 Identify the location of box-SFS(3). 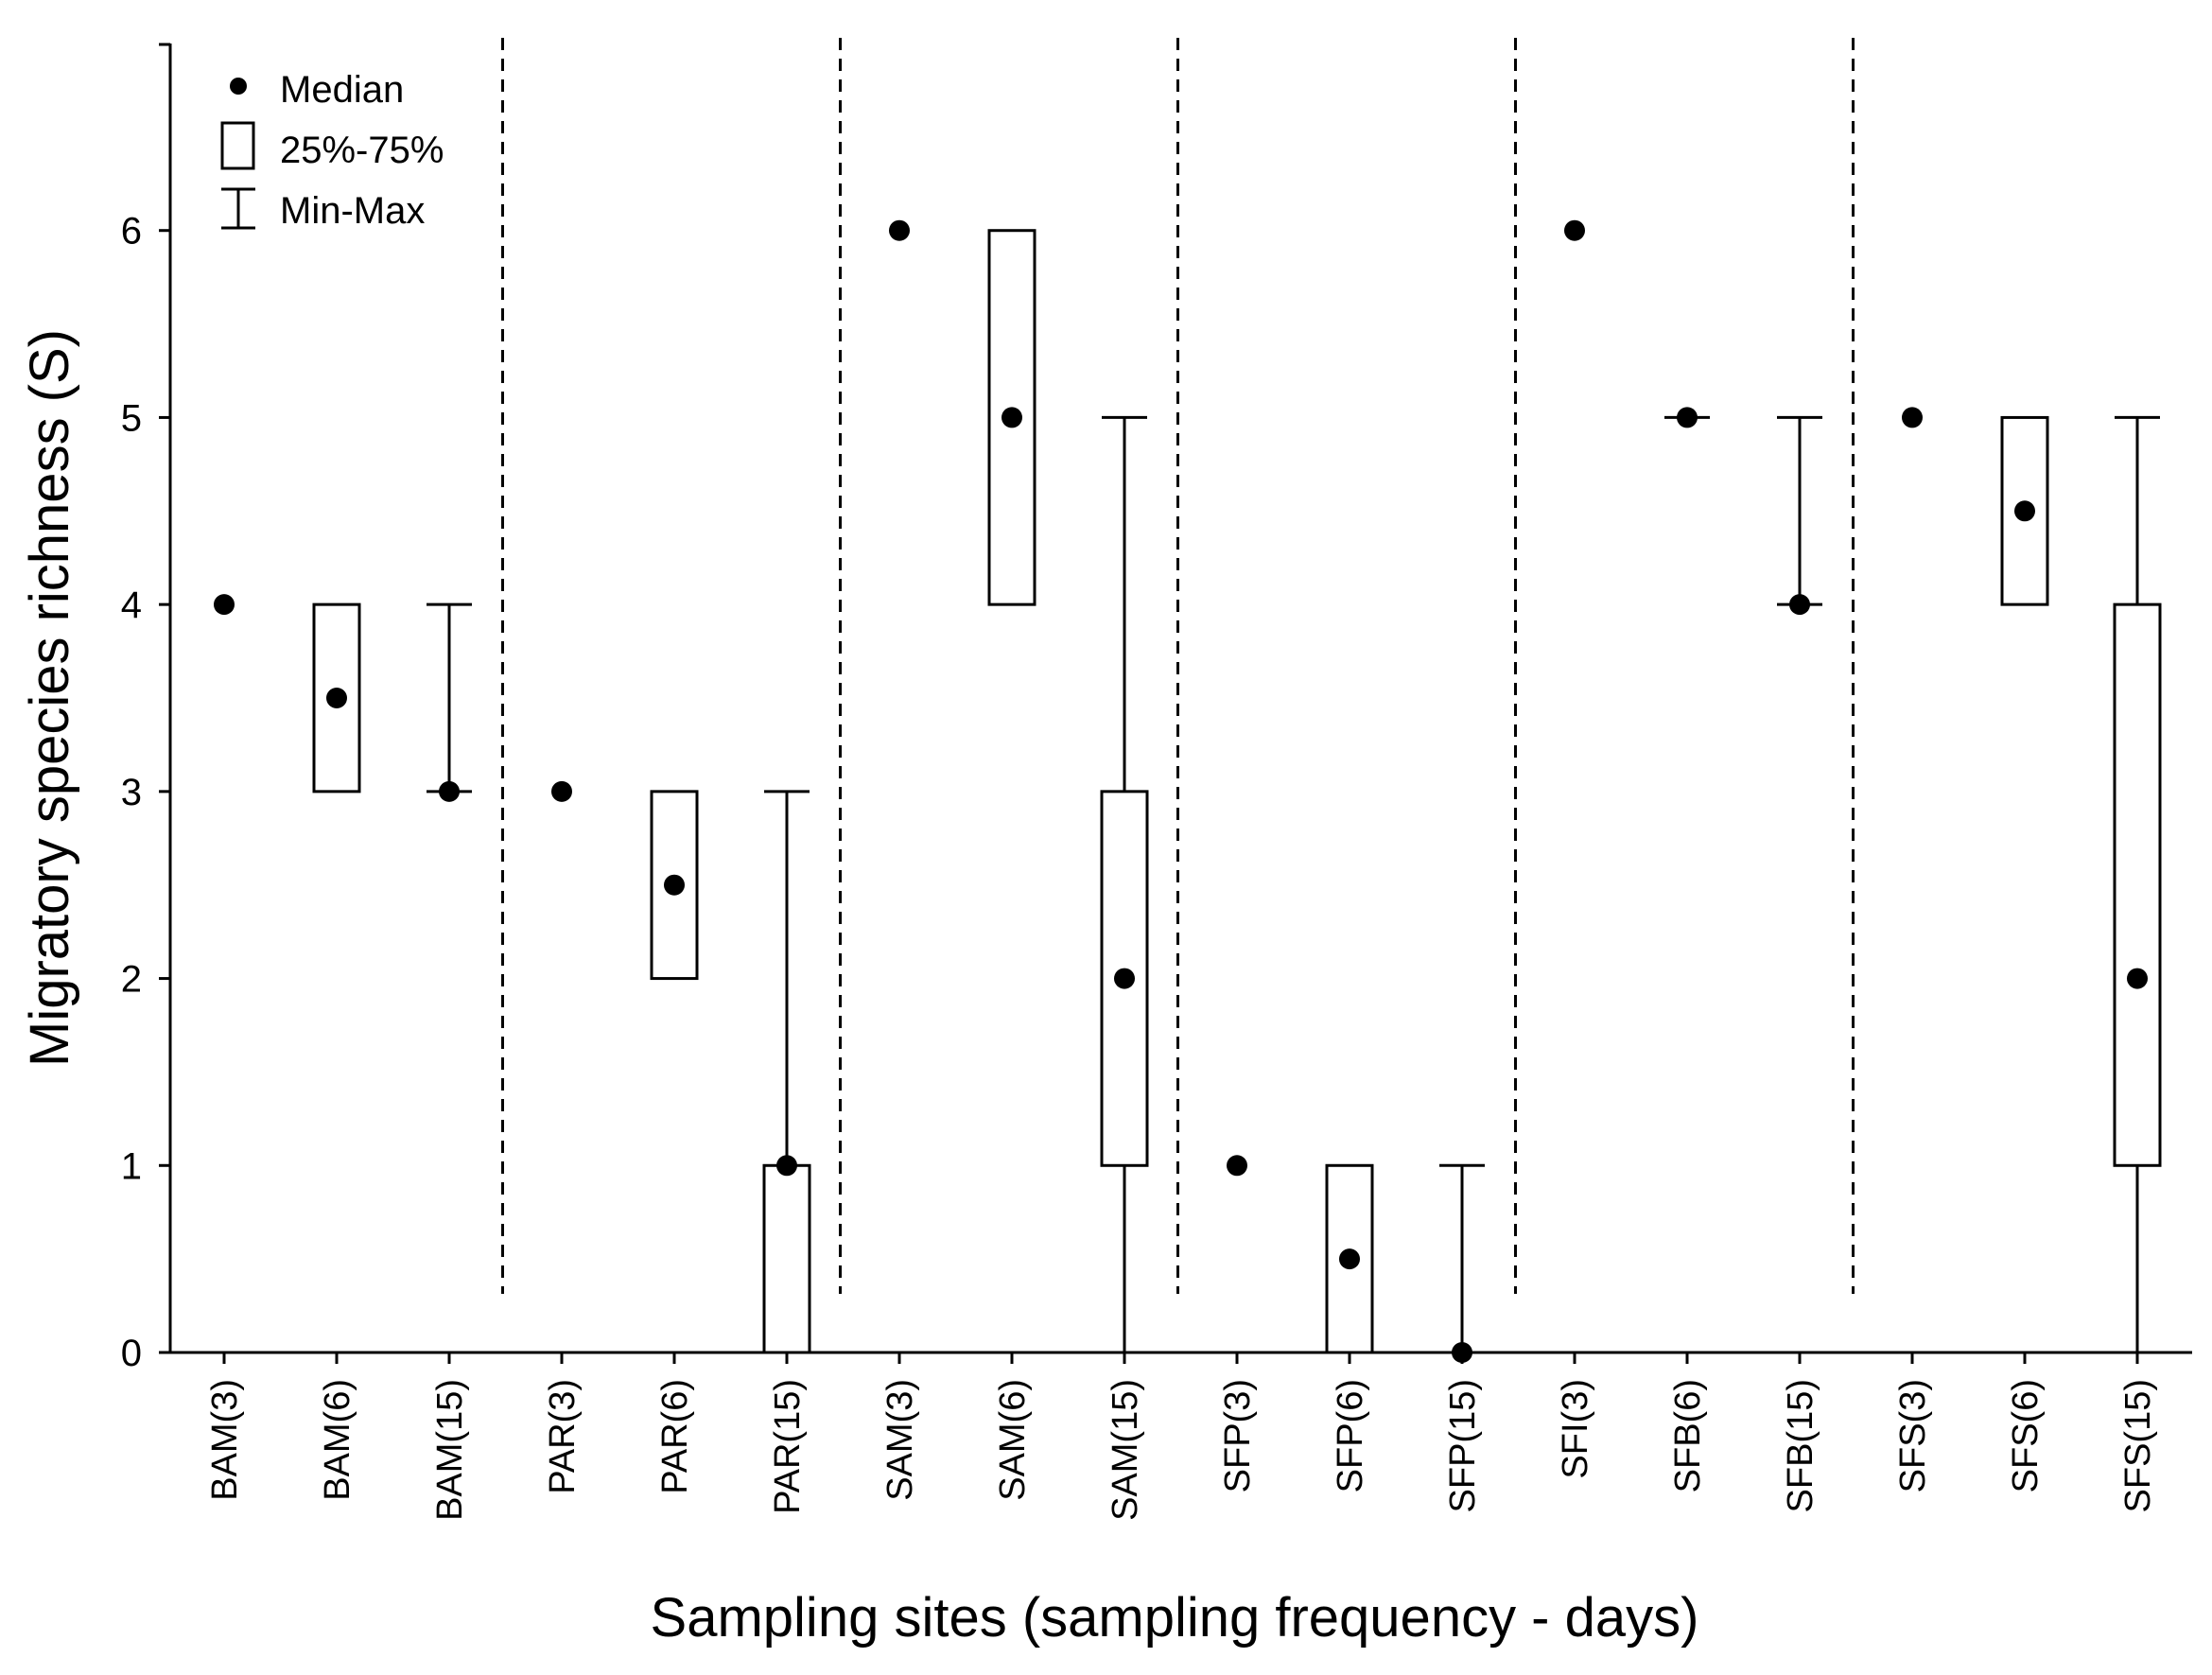
(1912, 417).